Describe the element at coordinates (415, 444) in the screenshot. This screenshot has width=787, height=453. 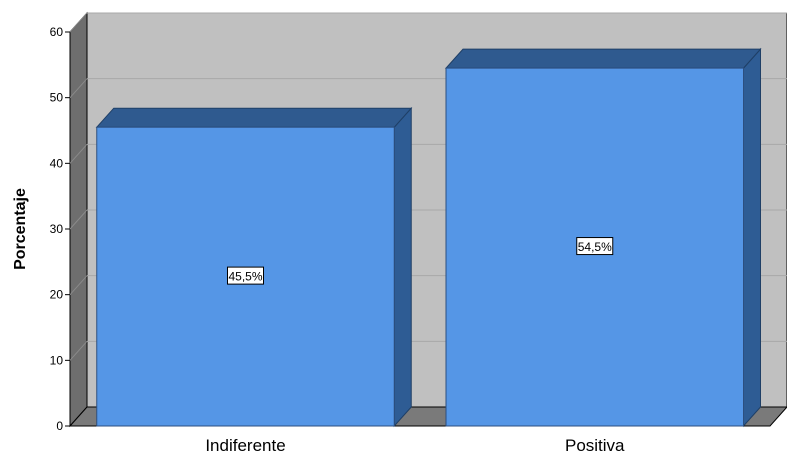
I see `x-axis: Indiferente Positiva` at that location.